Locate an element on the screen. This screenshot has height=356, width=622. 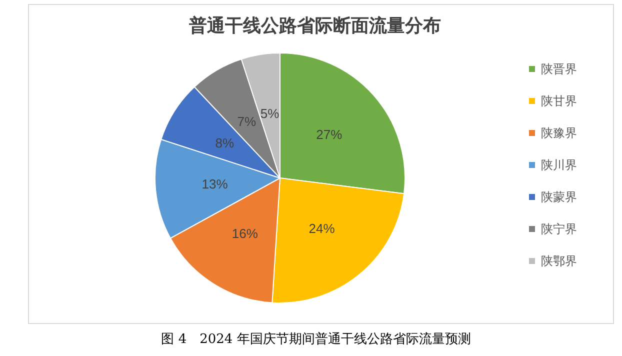
caption: 图 4 2024 年国庆节期间普通干线公路省际流量预测 is located at coordinates (316, 339).